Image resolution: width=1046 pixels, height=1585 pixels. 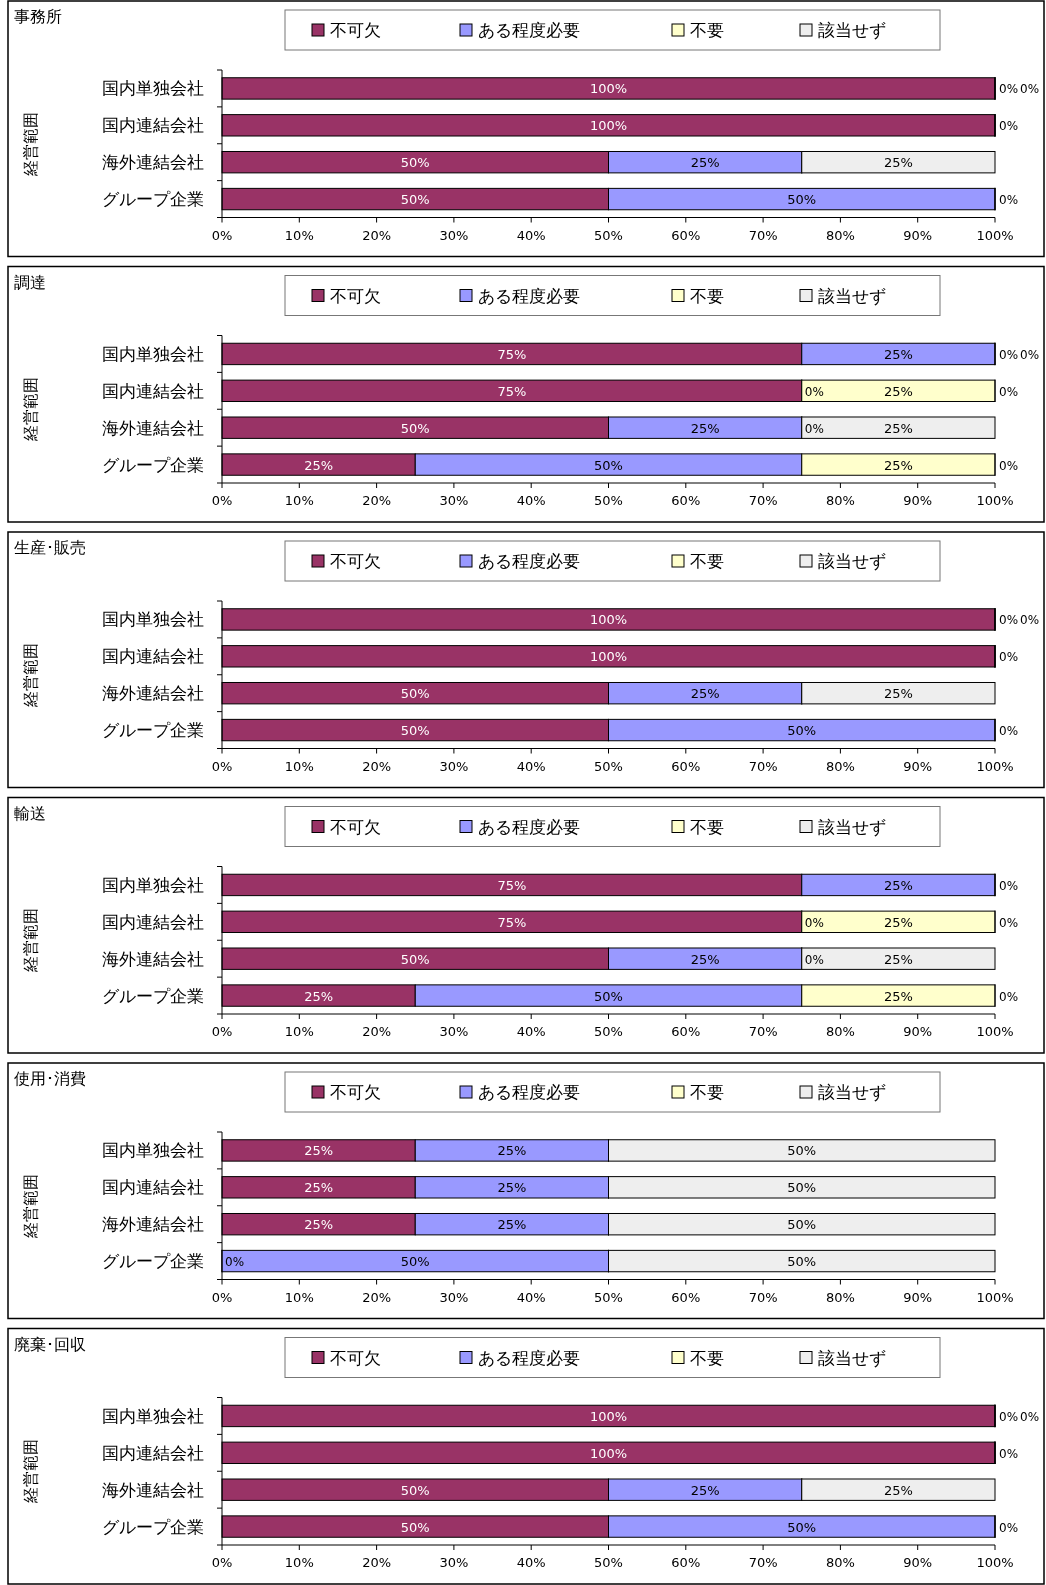 I want to click on y-tick-label: 国内単独会社, so click(x=153, y=619).